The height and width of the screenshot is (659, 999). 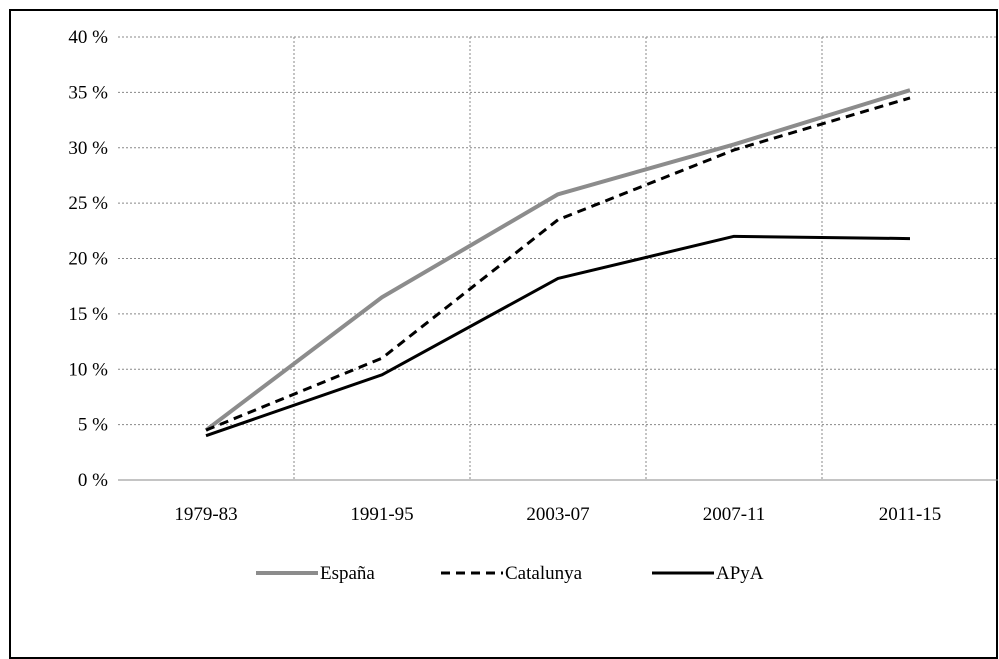 What do you see at coordinates (88, 148) in the screenshot?
I see `y-tick-label: 30 %` at bounding box center [88, 148].